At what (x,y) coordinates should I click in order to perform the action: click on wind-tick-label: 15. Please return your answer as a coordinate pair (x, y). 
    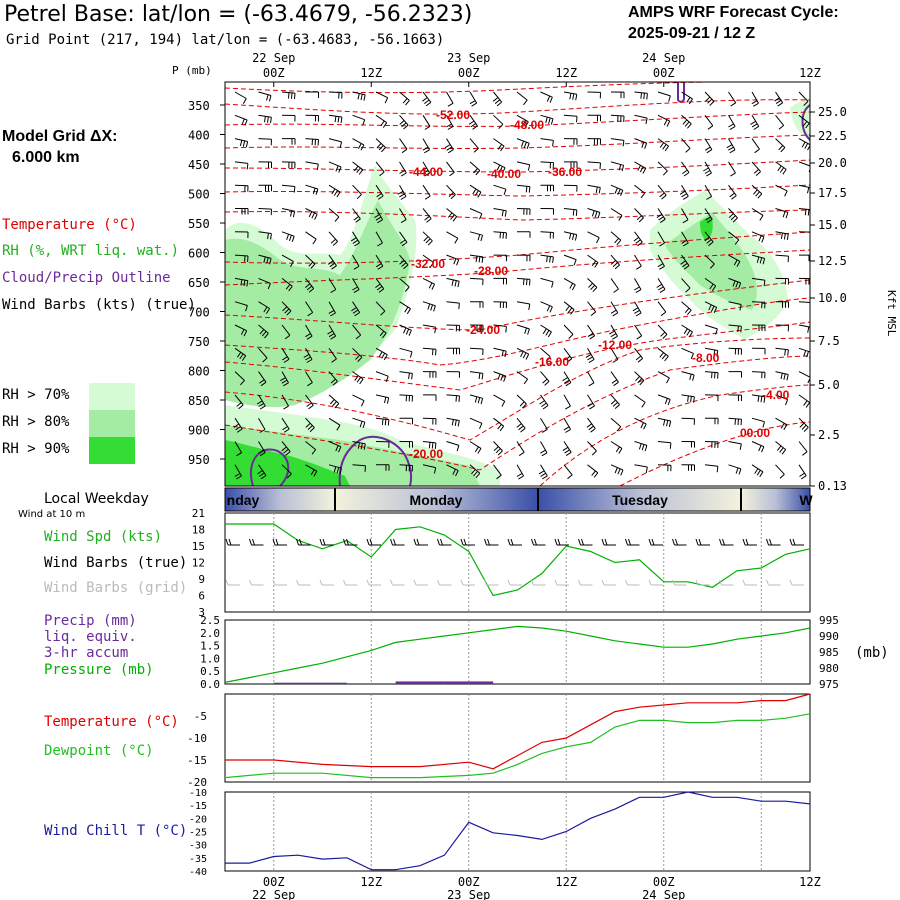
    Looking at the image, I should click on (198, 546).